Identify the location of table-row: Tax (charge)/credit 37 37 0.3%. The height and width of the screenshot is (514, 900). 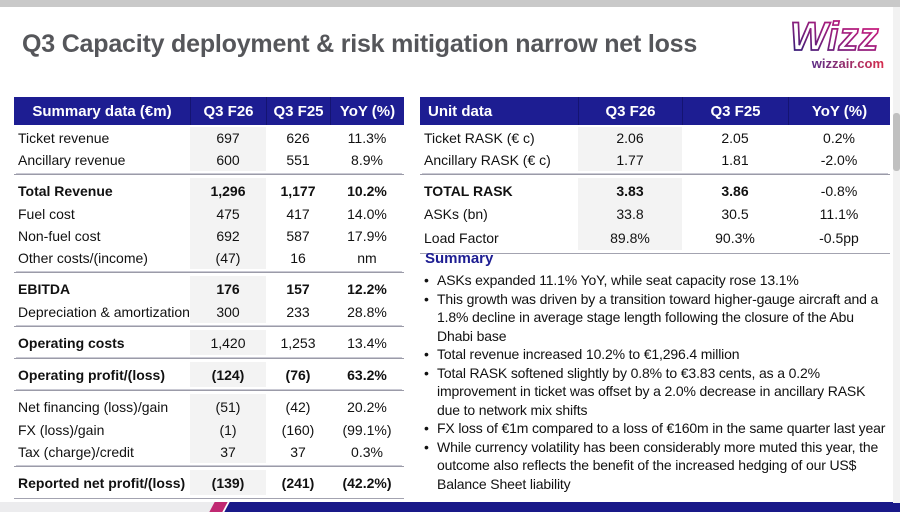
(209, 452).